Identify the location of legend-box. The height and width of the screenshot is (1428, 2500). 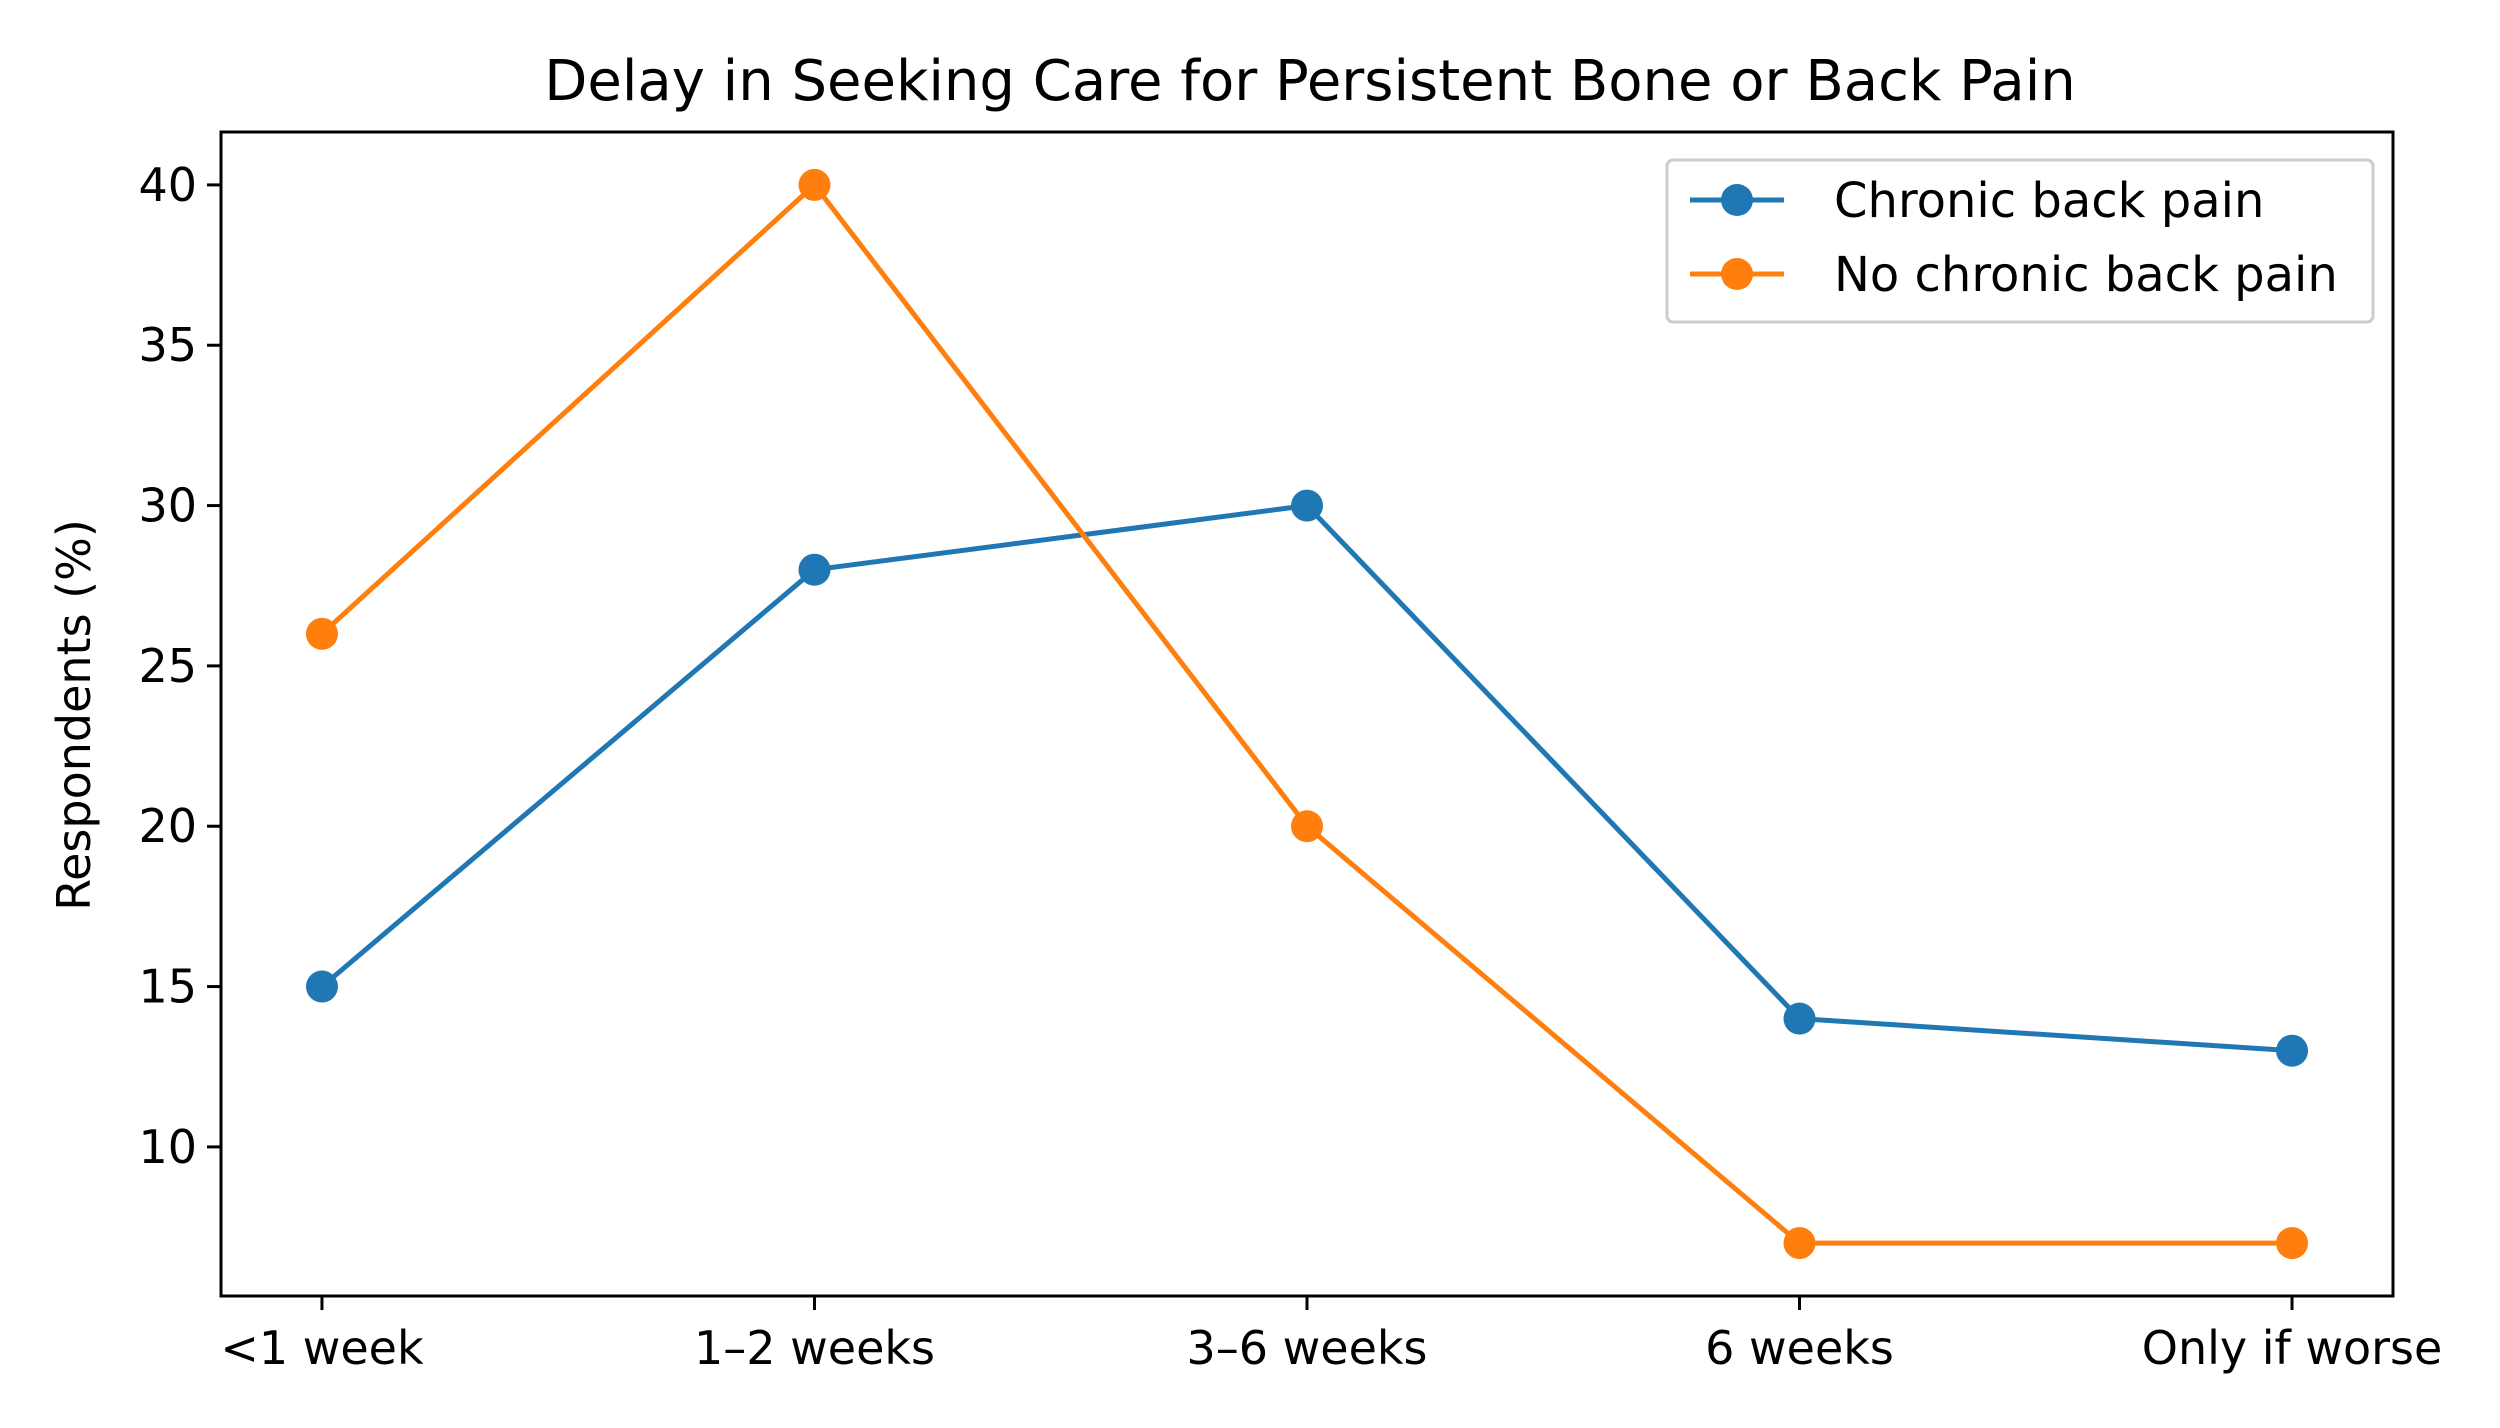
(2020, 241).